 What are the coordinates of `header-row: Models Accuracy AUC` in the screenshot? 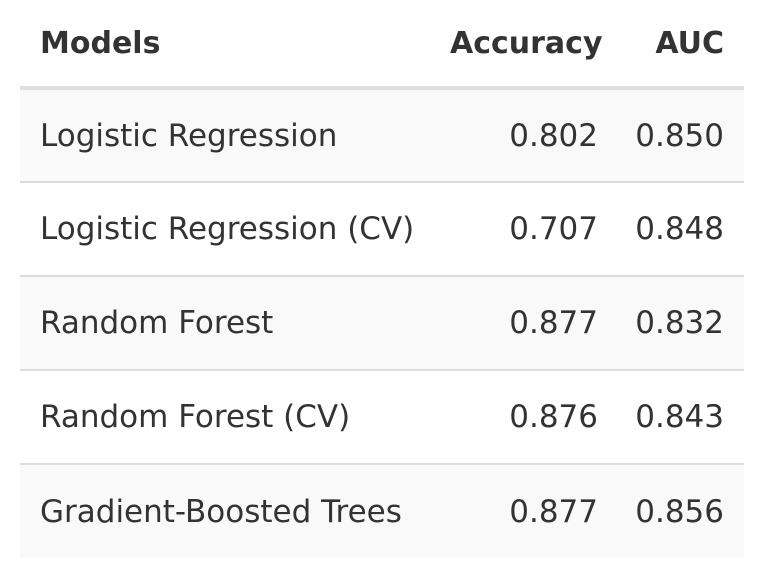 It's located at (382, 45).